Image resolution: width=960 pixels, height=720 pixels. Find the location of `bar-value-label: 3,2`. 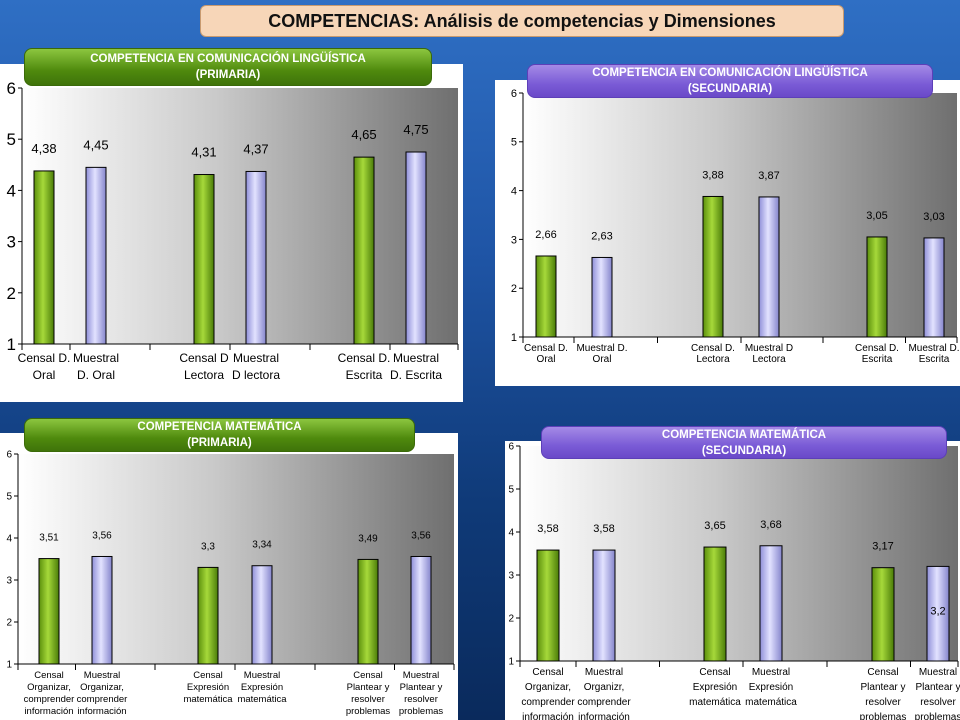

bar-value-label: 3,2 is located at coordinates (937, 611).